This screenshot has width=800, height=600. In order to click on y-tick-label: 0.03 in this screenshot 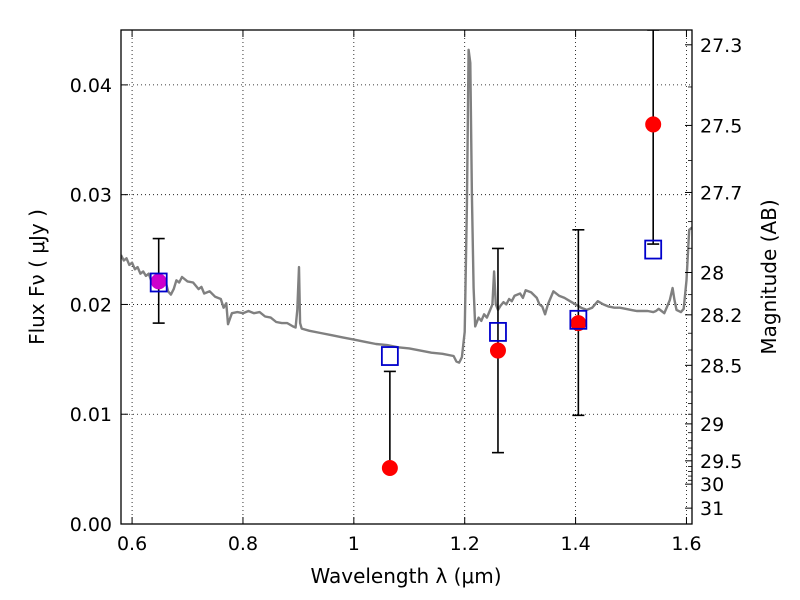, I will do `click(91, 196)`.